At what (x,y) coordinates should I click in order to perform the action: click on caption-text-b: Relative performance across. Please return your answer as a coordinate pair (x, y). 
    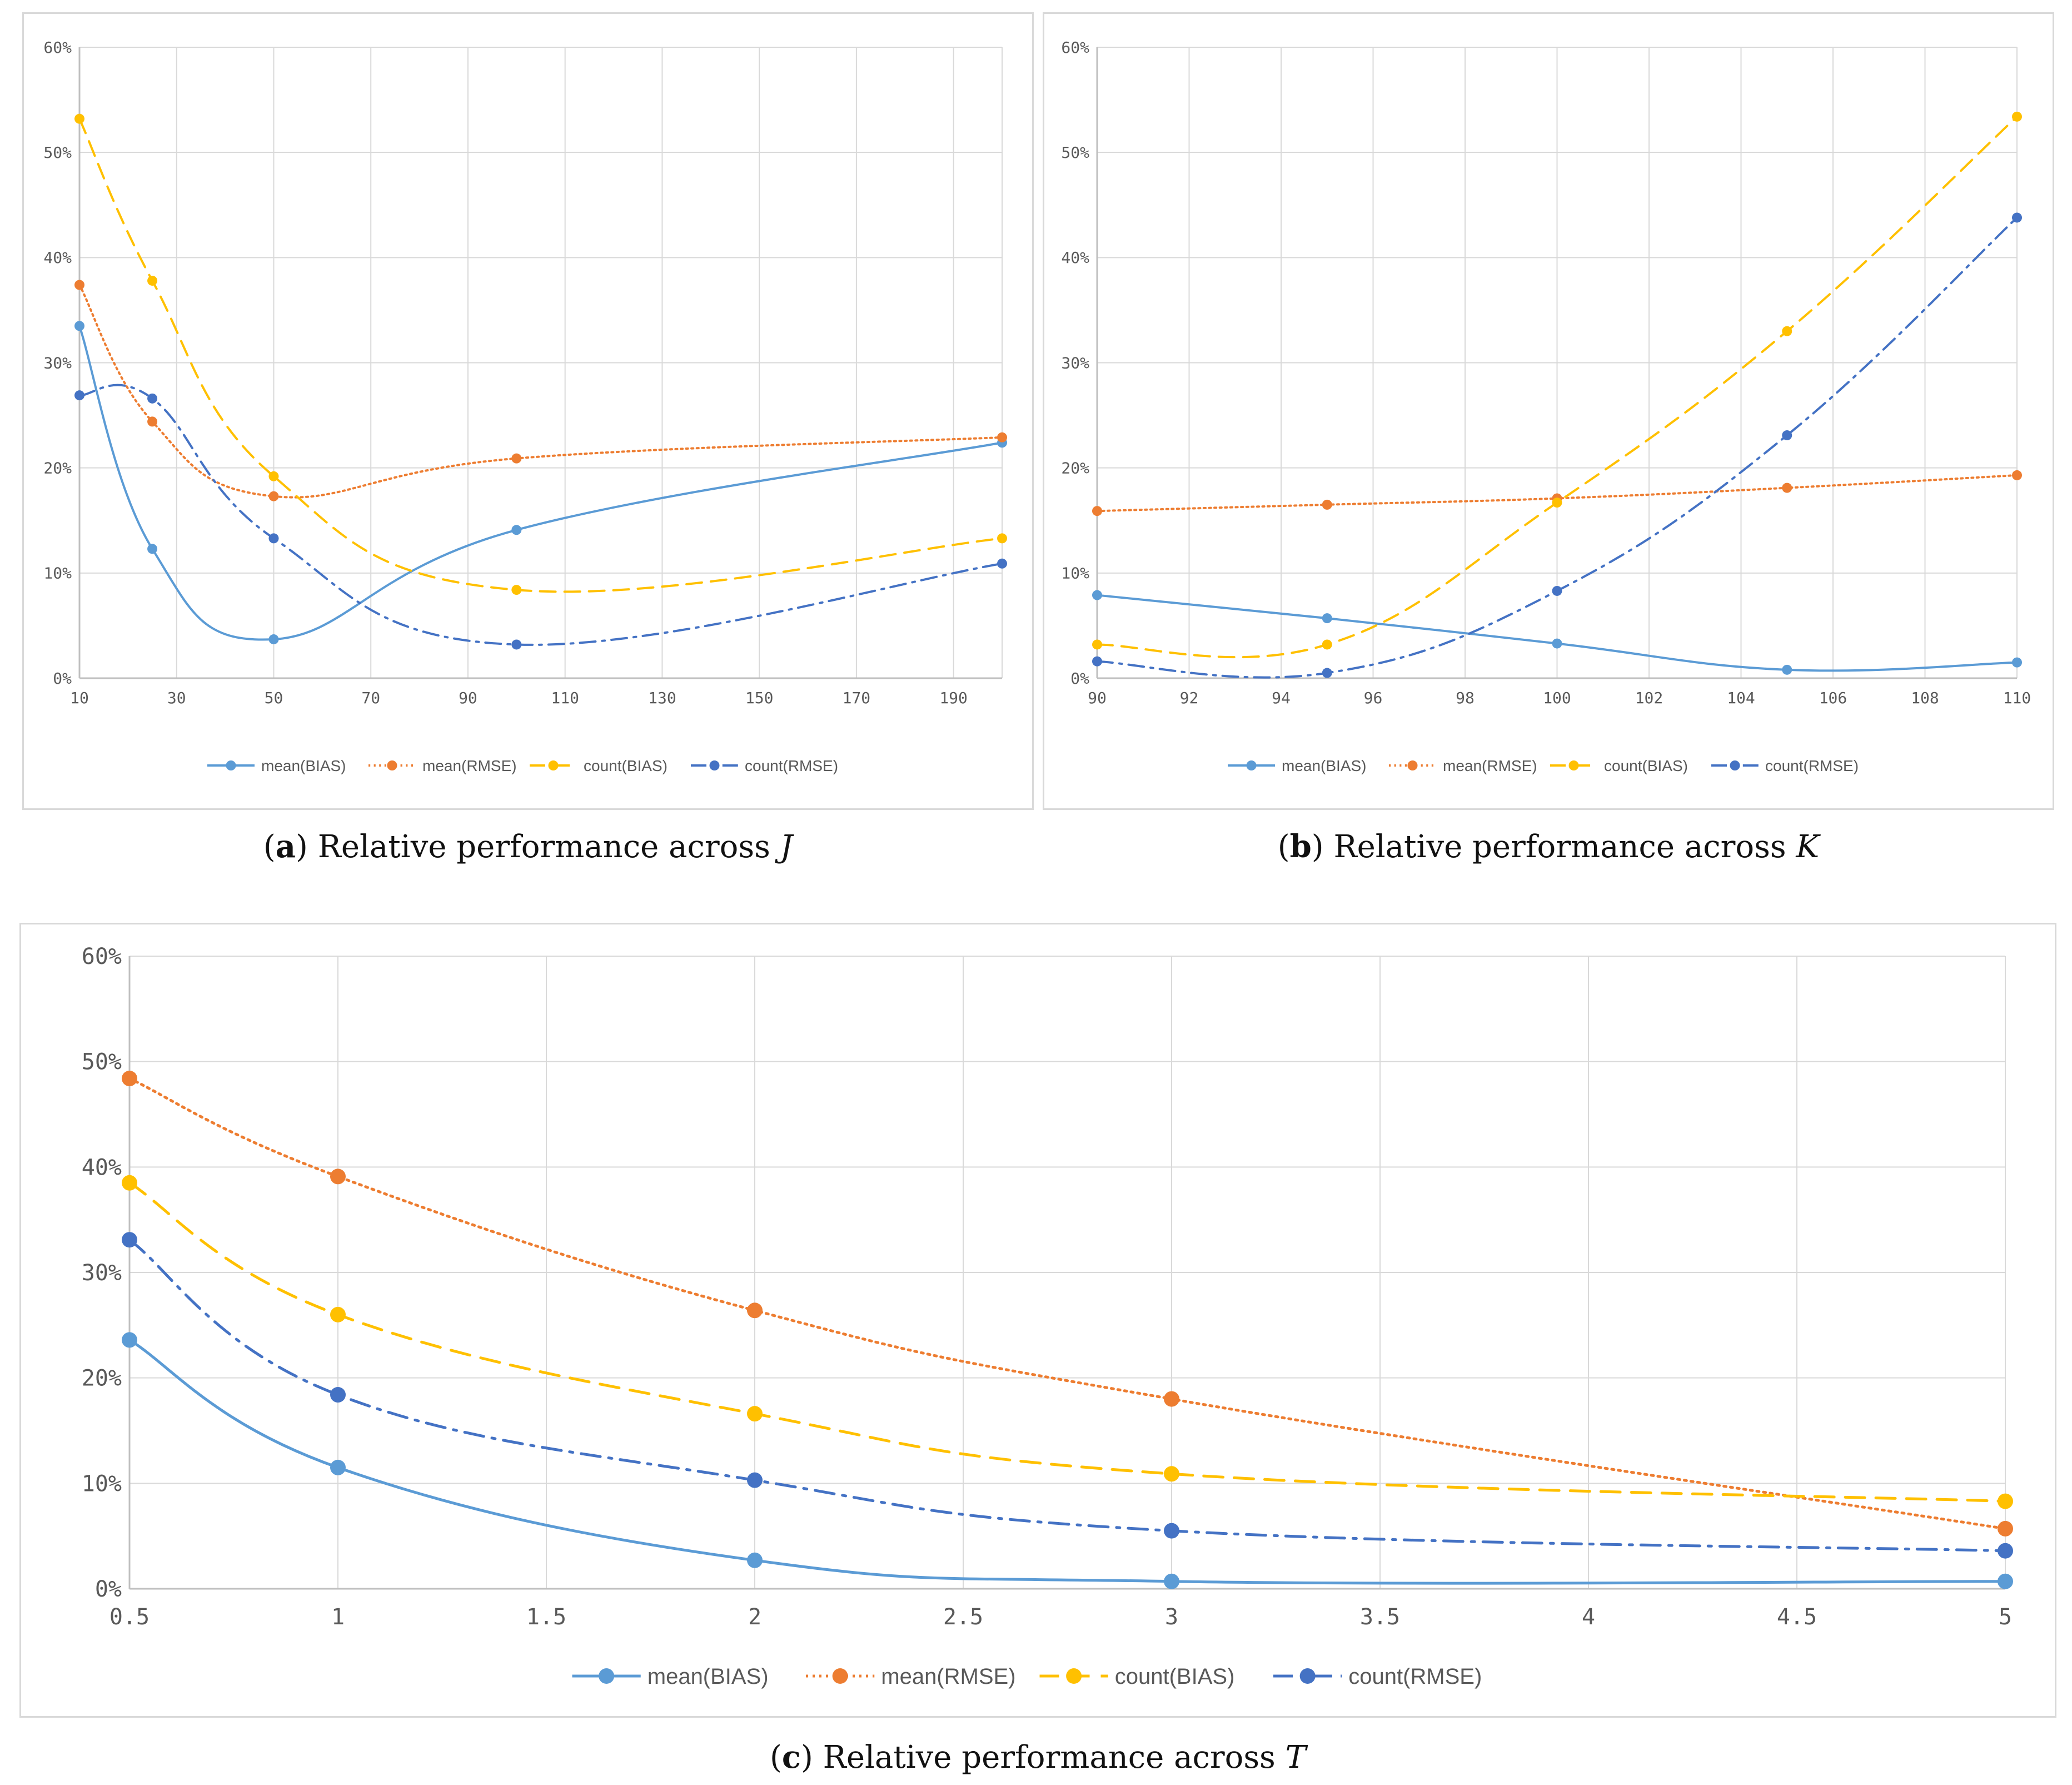
    Looking at the image, I should click on (1560, 847).